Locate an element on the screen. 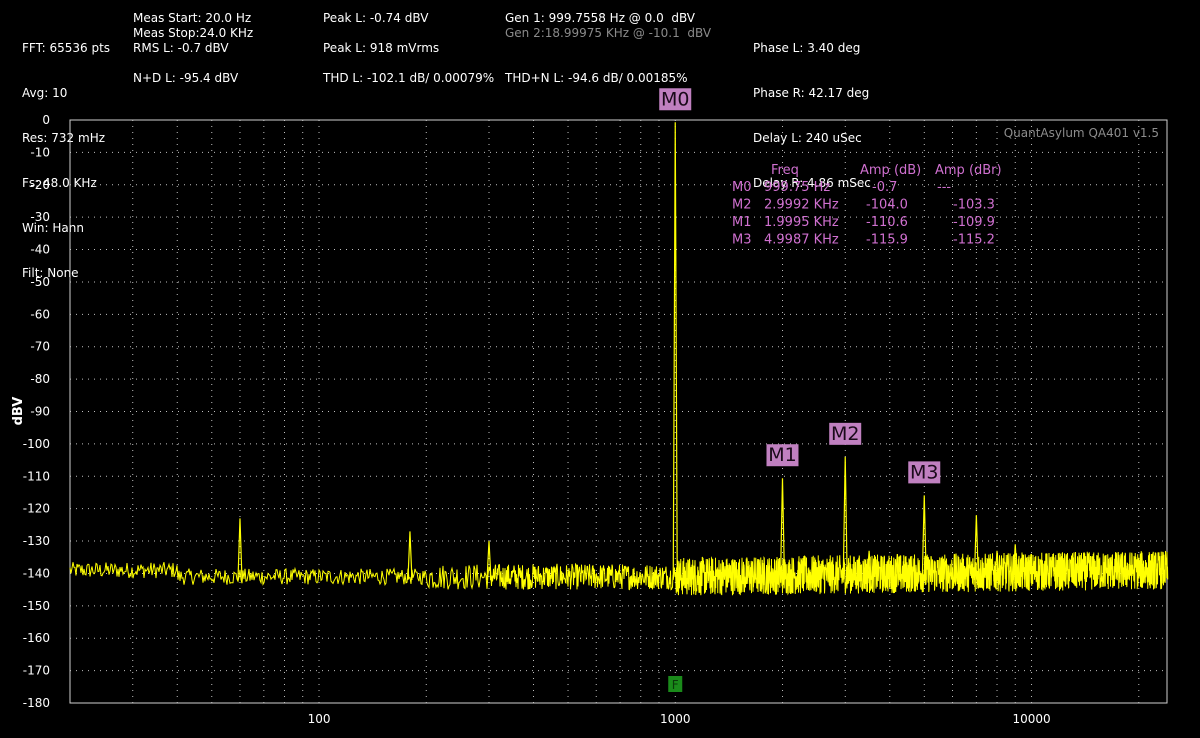 The image size is (1200, 738). x-tick-label: 100 is located at coordinates (319, 719).